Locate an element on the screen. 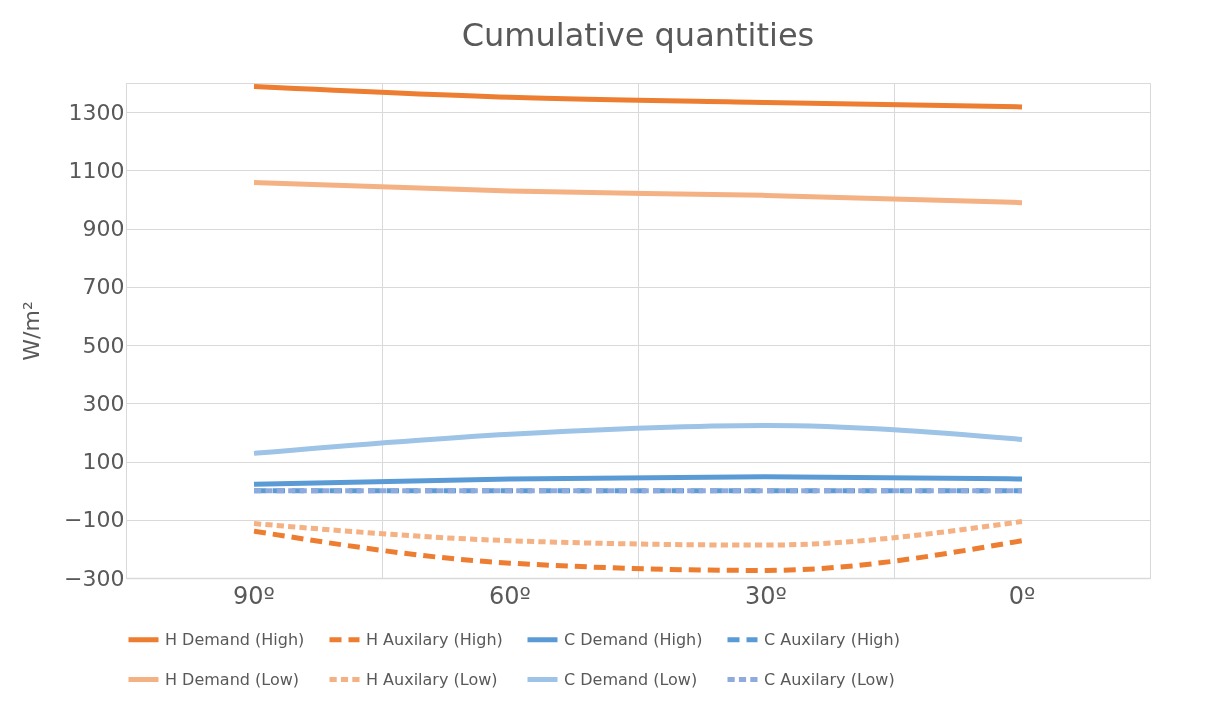 The image size is (1216, 723). legend-label: H Demand (Low) is located at coordinates (232, 679).